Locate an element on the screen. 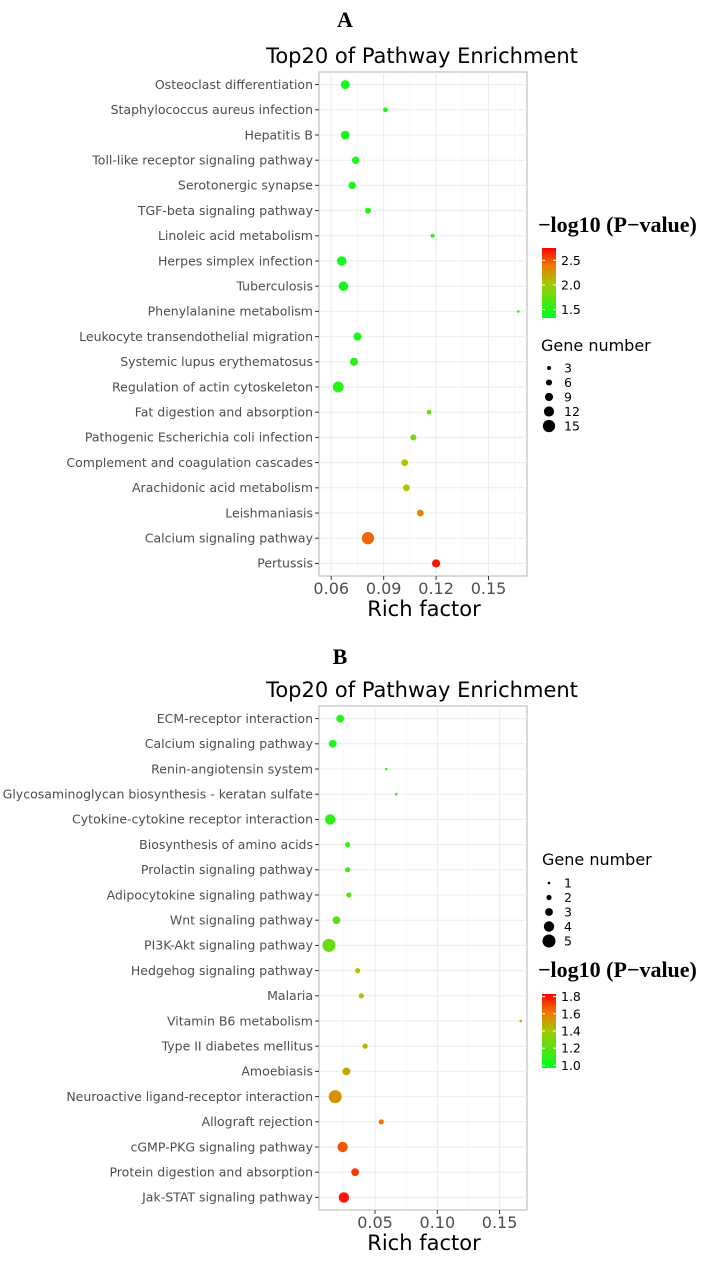  chart-title-b: Top20 of Pathway Enrichment is located at coordinates (421, 690).